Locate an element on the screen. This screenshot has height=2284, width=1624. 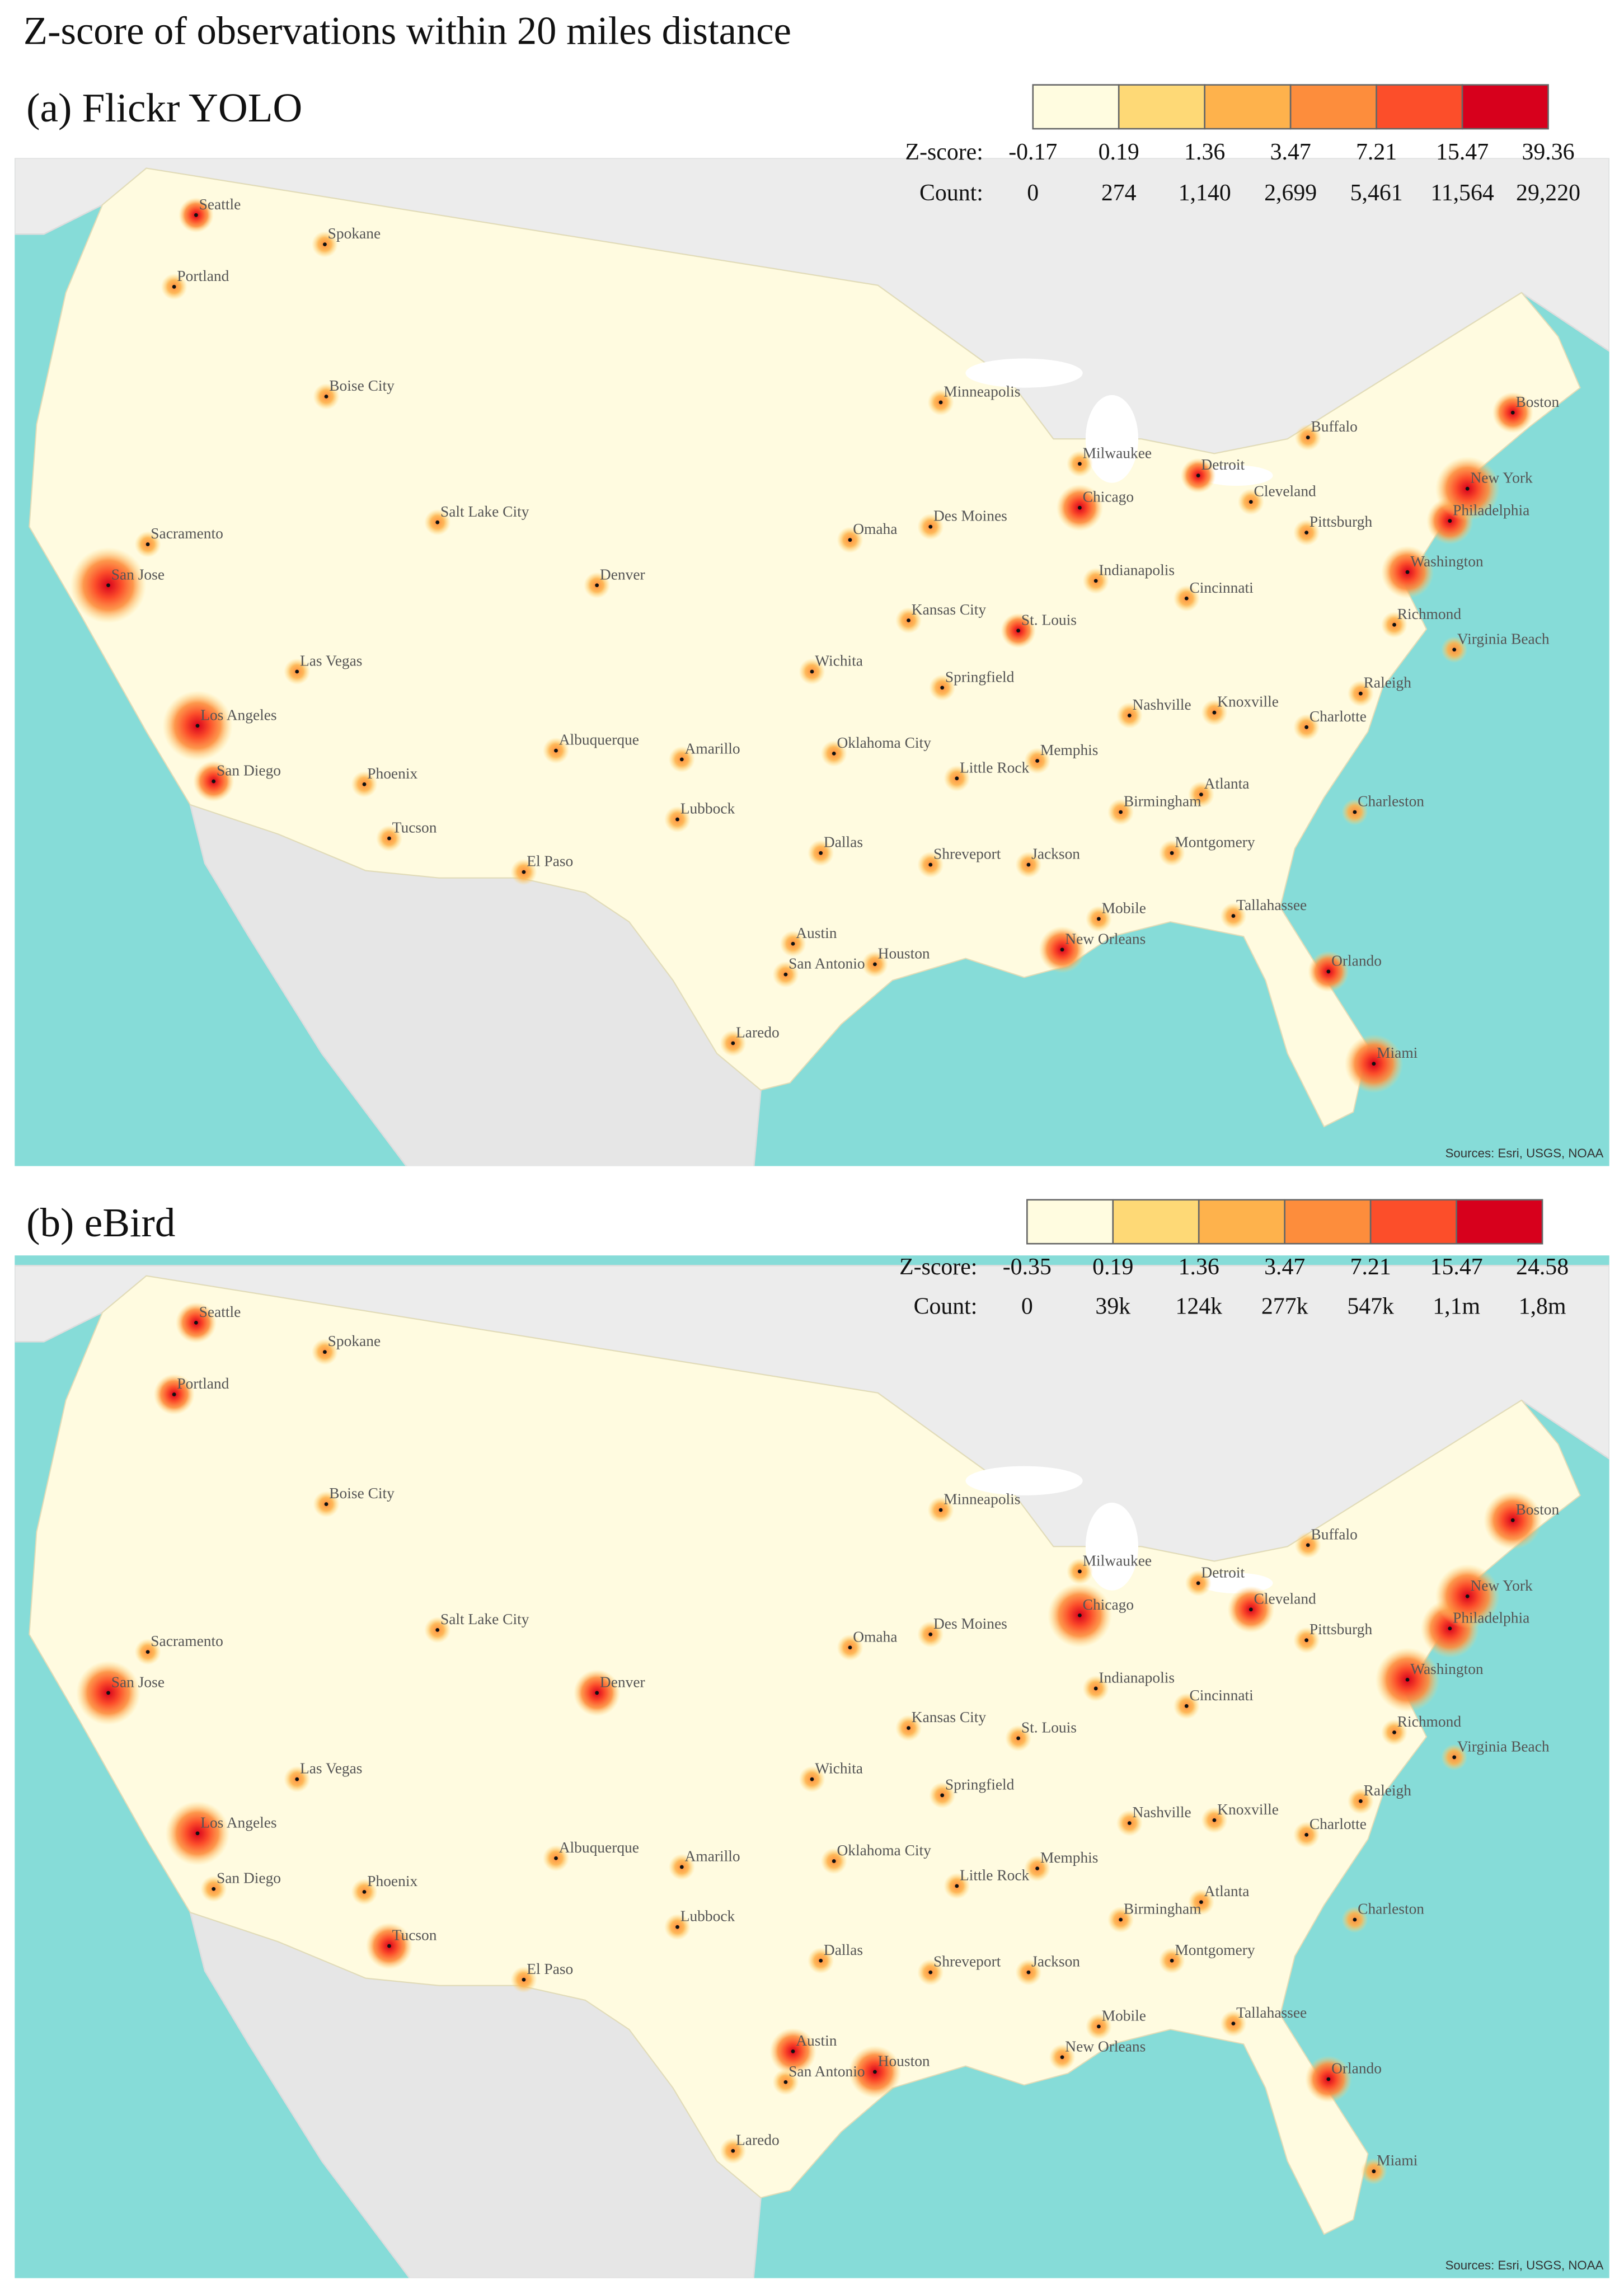
legend-zscore-label: 15.47 is located at coordinates (1462, 152).